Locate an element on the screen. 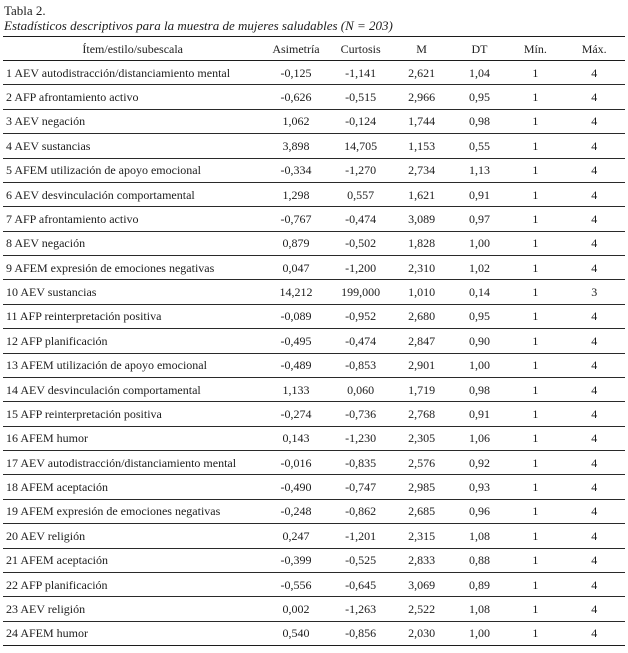  cell-skewness: 0,879 is located at coordinates (296, 244).